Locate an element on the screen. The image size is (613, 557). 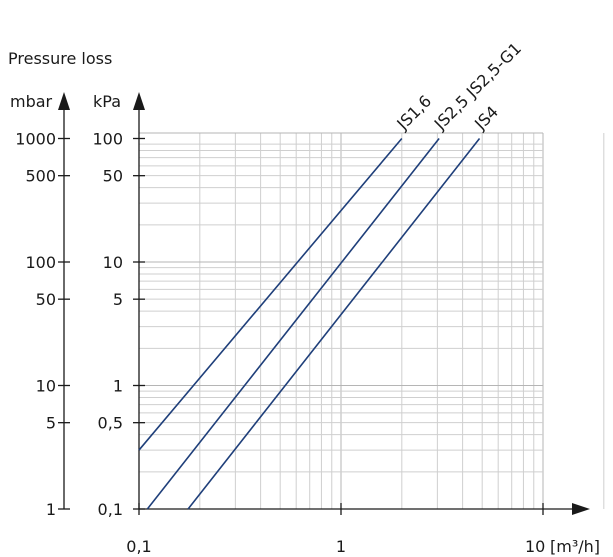
mbar-axis-arrow-icon is located at coordinates (64, 101).